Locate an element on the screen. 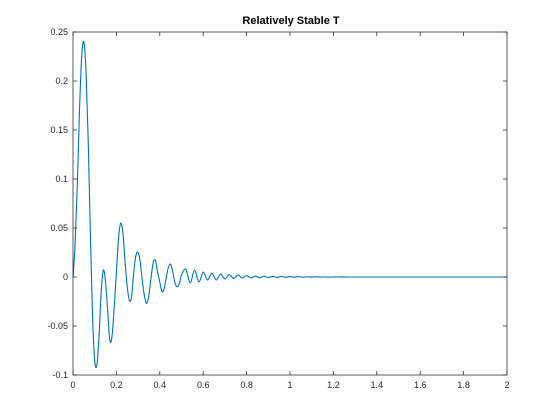 Image resolution: width=560 pixels, height=420 pixels. y-tick-label: 0.2 is located at coordinates (61, 81).